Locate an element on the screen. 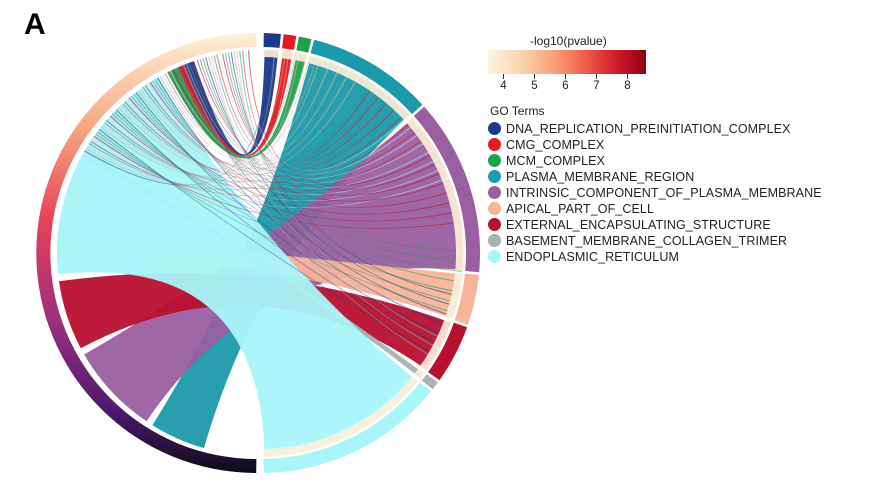 This screenshot has width=874, height=485. ribbon-external-encapsulating-structure is located at coordinates (255, 321).